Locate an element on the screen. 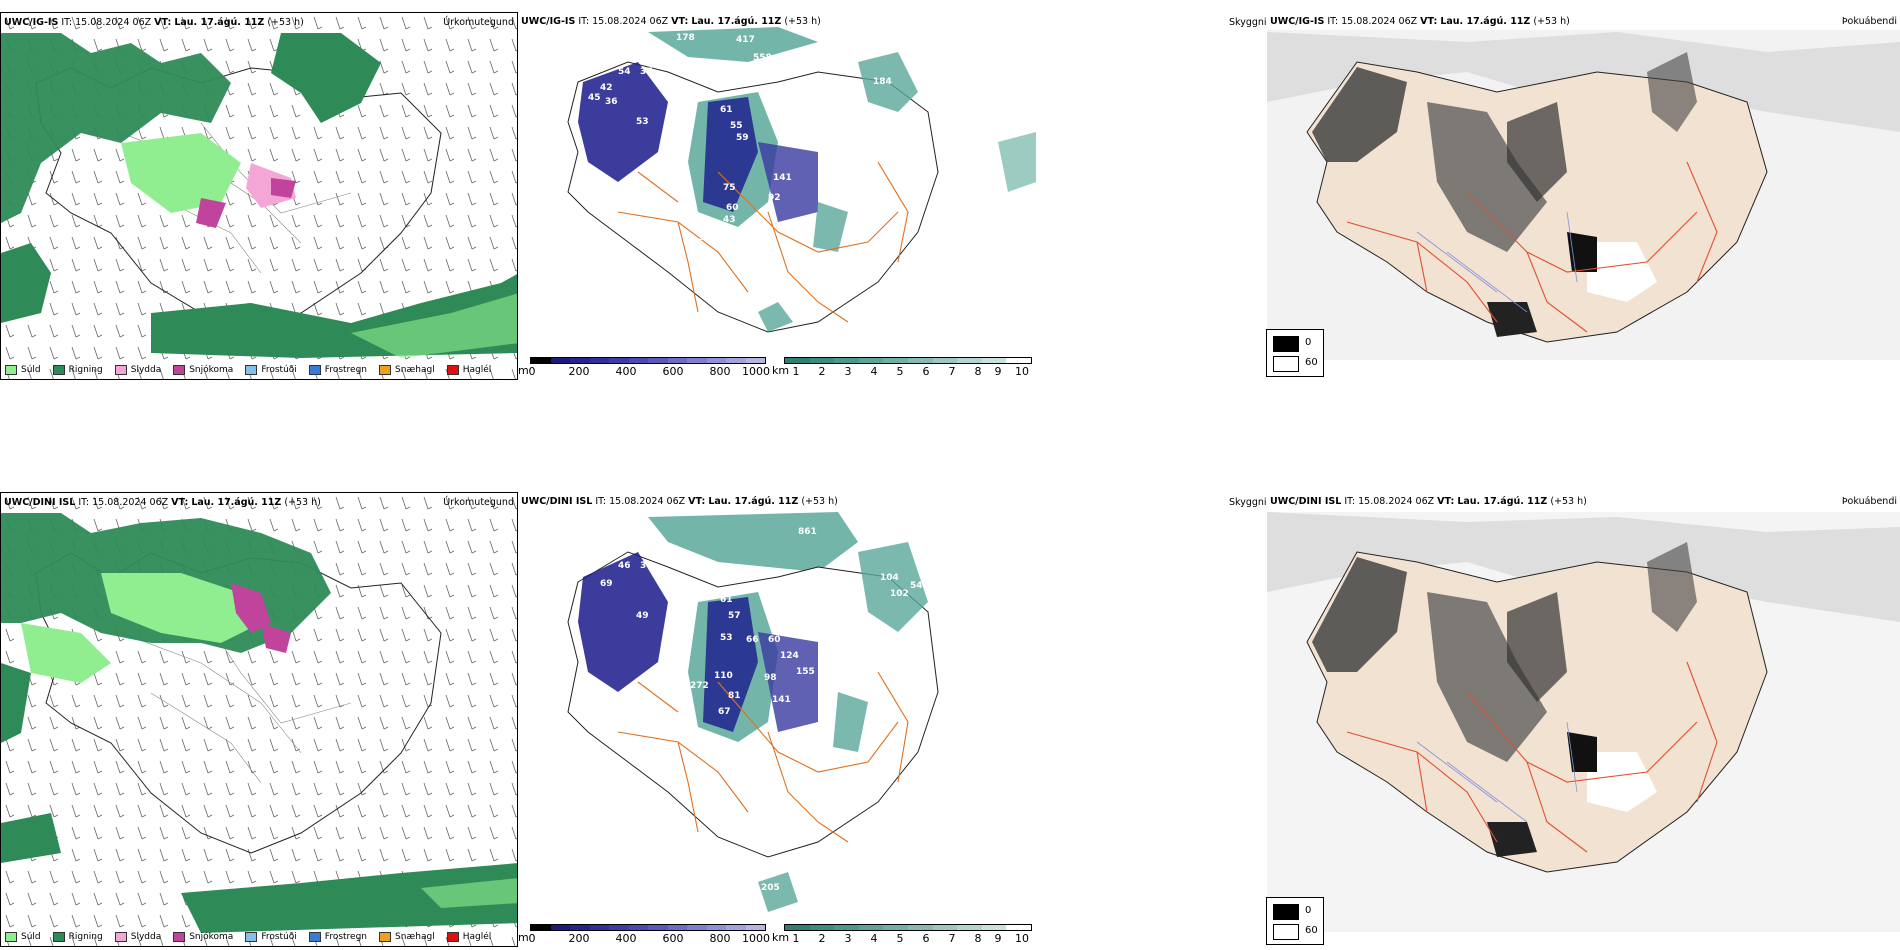 The image size is (1900, 950). ceiling-value-label: 54 is located at coordinates (916, 586).